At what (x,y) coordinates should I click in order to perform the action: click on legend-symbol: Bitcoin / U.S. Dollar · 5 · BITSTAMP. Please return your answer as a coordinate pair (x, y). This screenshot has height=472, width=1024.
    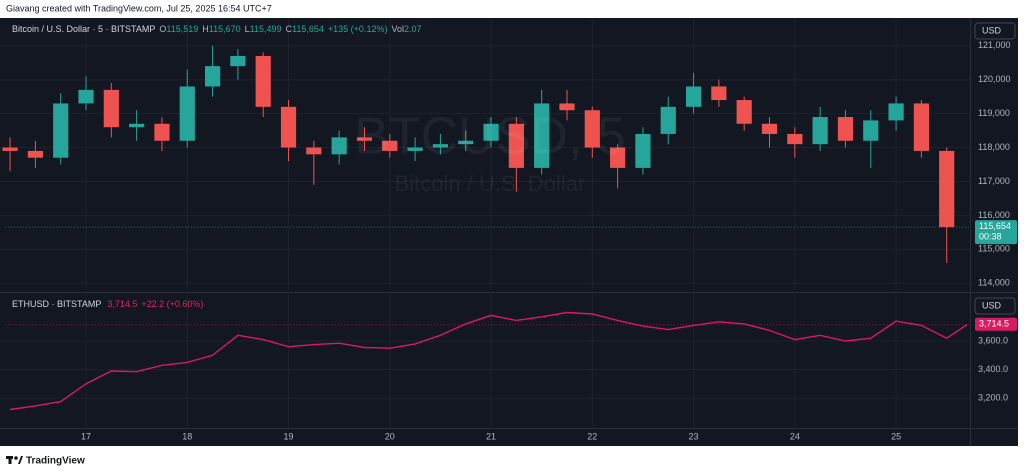
    Looking at the image, I should click on (83, 29).